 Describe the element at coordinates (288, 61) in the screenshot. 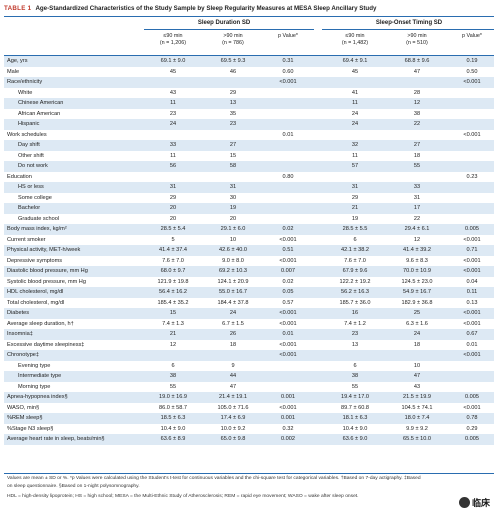

I see `table-cell: 0.31` at that location.